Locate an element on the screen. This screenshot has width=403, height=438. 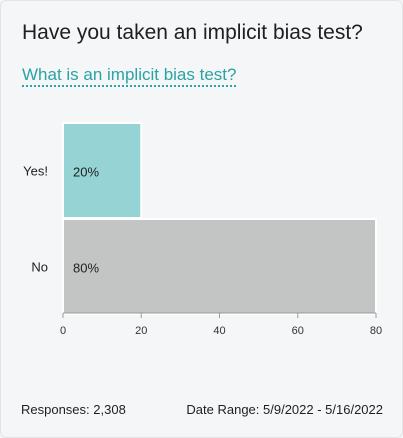
responses-count: Responses: 2,308 is located at coordinates (73, 409).